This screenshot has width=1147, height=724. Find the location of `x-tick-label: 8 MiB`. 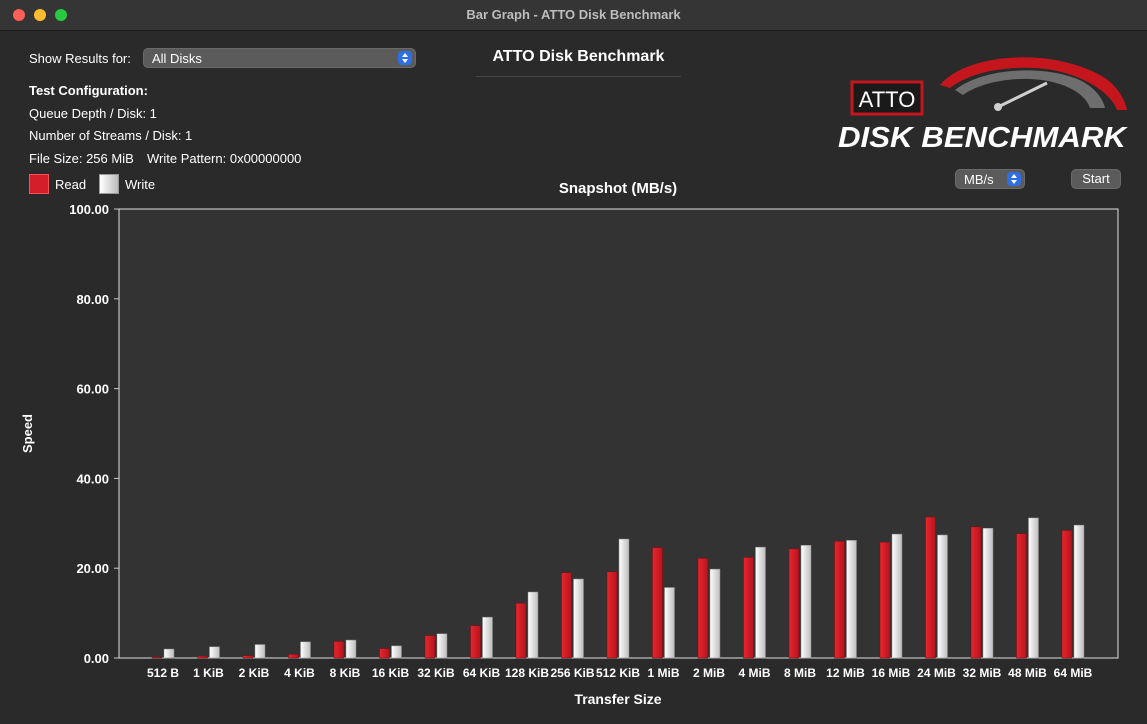

x-tick-label: 8 MiB is located at coordinates (800, 673).